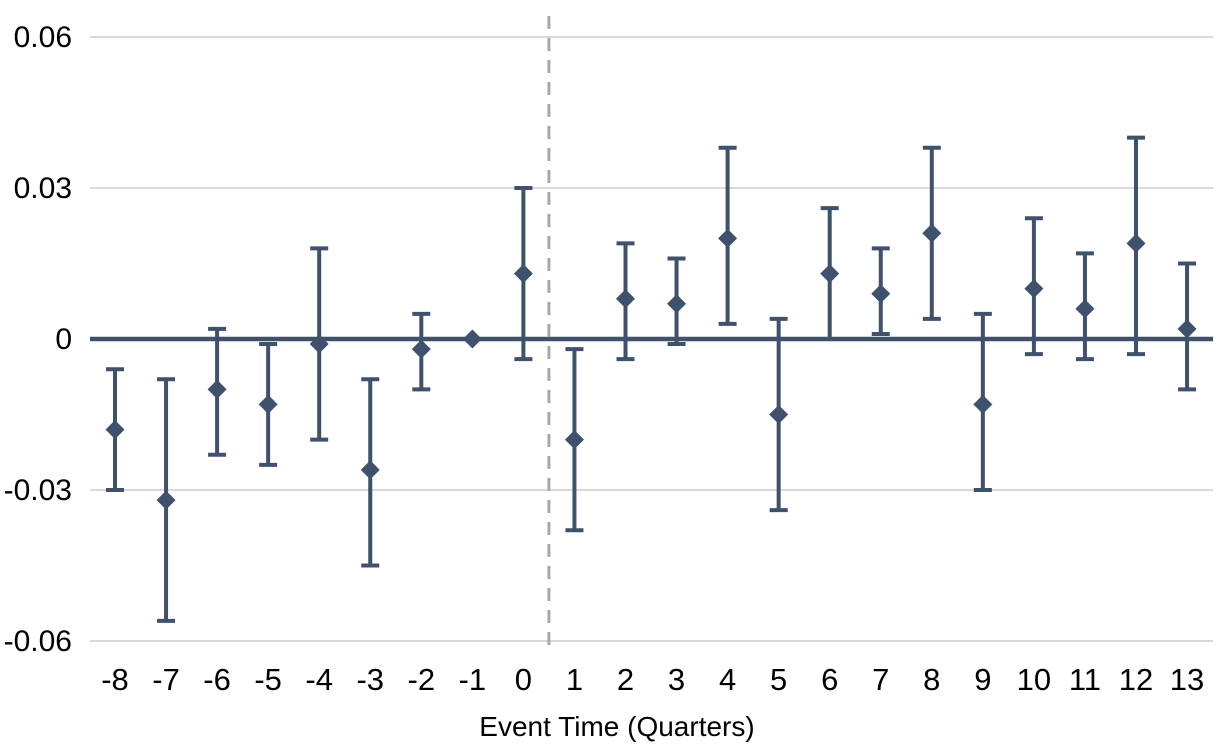  I want to click on x-tick-label: -2, so click(422, 679).